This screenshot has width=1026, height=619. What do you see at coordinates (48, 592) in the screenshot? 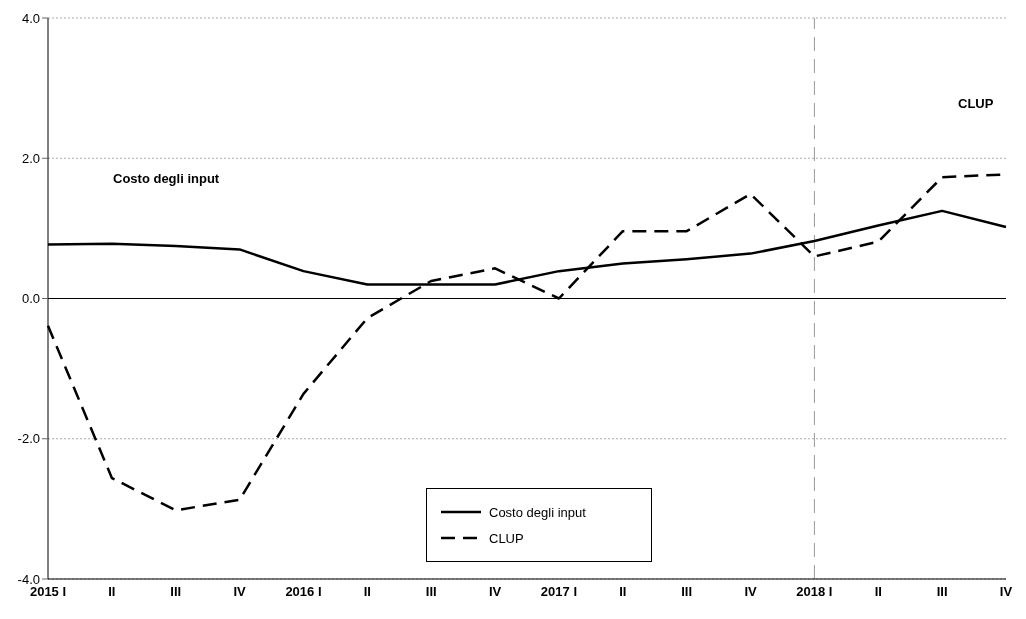
I see `x-tick-label: 2015 I` at bounding box center [48, 592].